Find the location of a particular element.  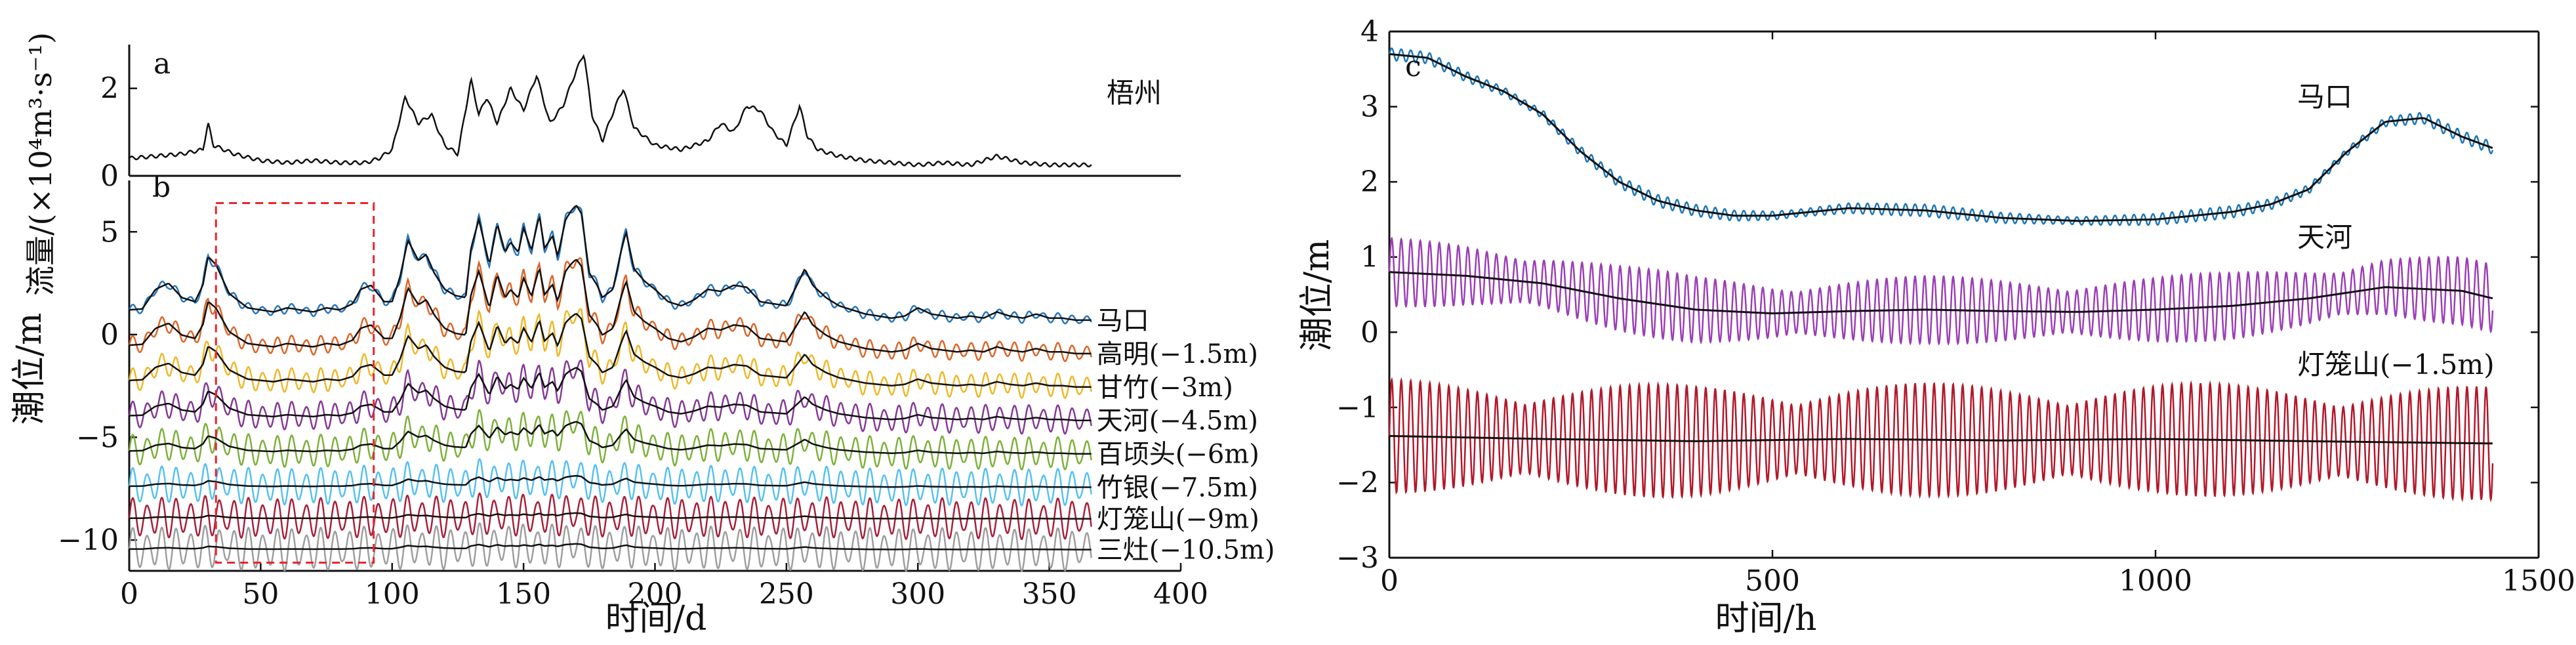

series-label-8: 三灶(−10.5m) is located at coordinates (1186, 550).